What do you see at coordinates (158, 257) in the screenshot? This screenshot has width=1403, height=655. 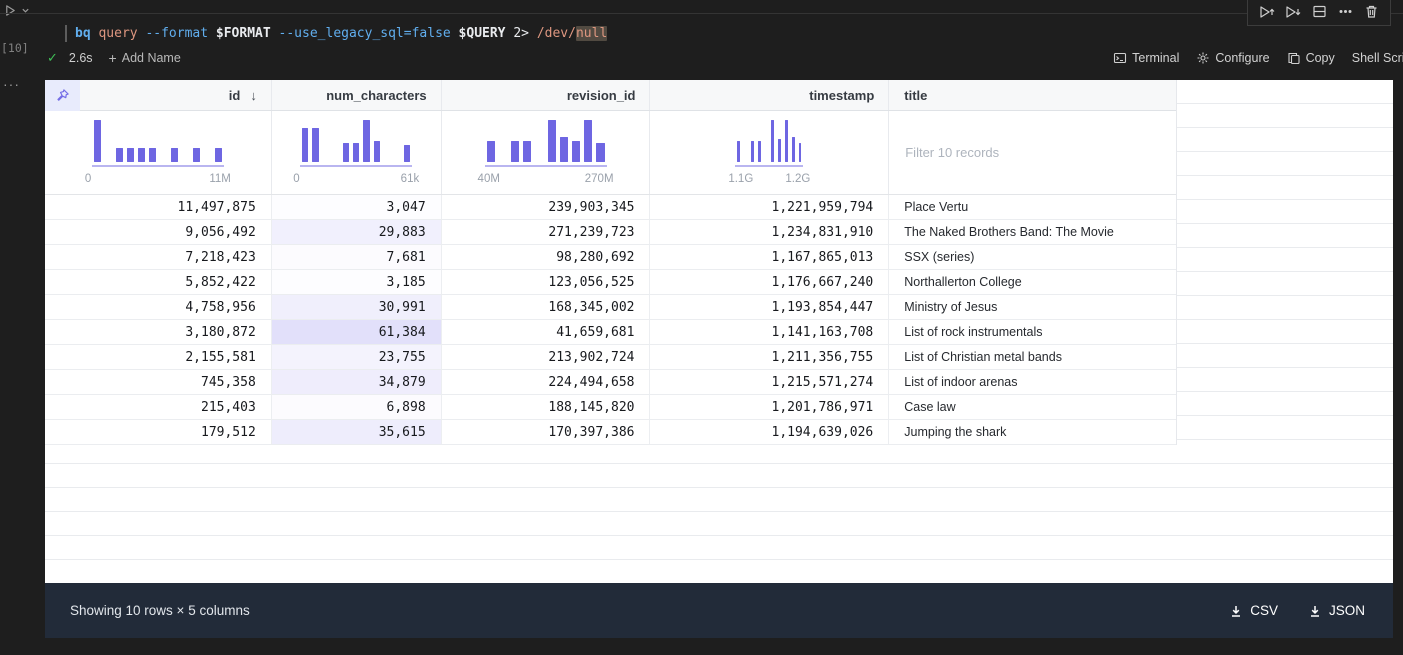 I see `cell-id: 7,218,423` at bounding box center [158, 257].